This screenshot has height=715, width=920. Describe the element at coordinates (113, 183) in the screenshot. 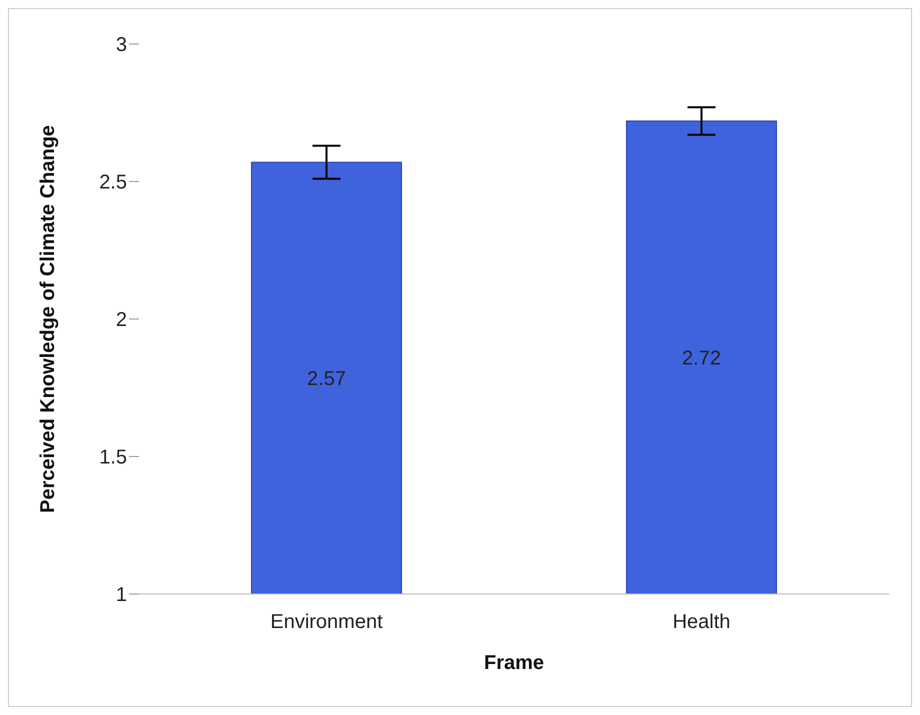

I see `y-tick-label: 2.5` at that location.